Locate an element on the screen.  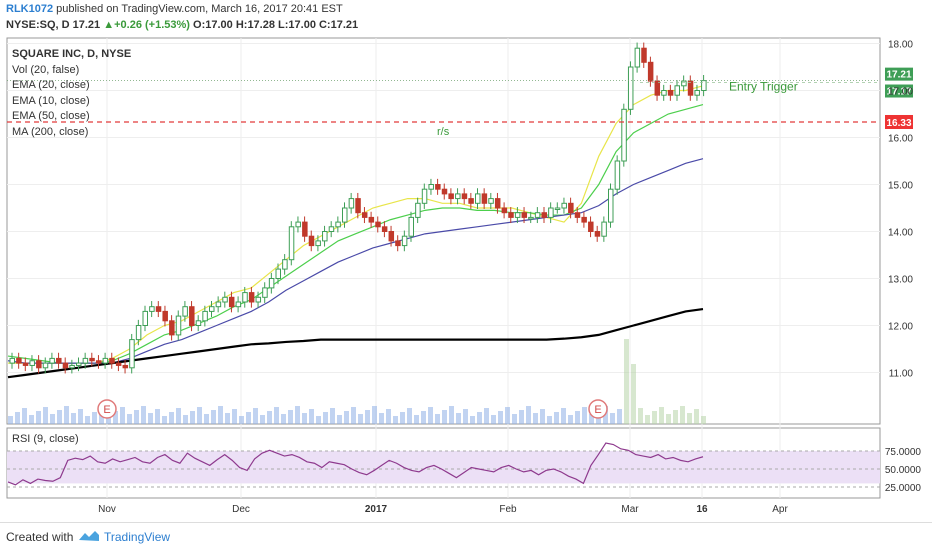
chart-title: SQUARE INC, D, NYSE is located at coordinates (72, 54).